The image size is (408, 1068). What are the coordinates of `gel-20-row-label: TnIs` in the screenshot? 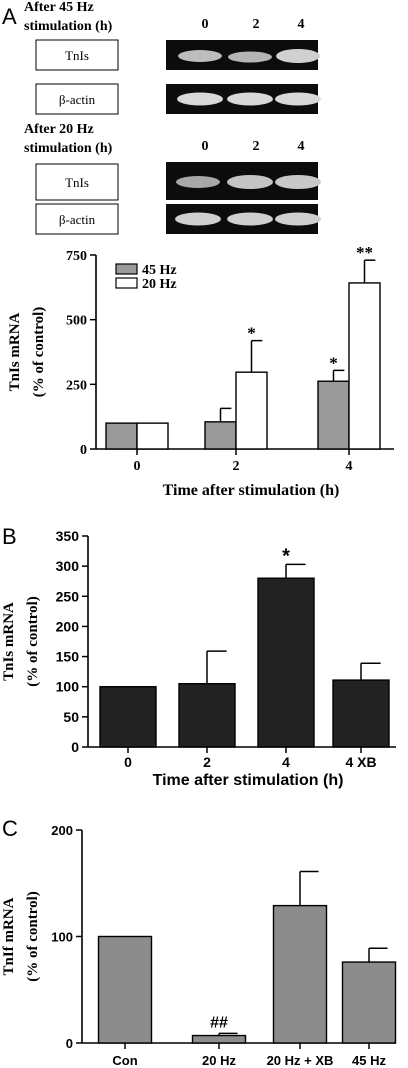 It's located at (77, 182).